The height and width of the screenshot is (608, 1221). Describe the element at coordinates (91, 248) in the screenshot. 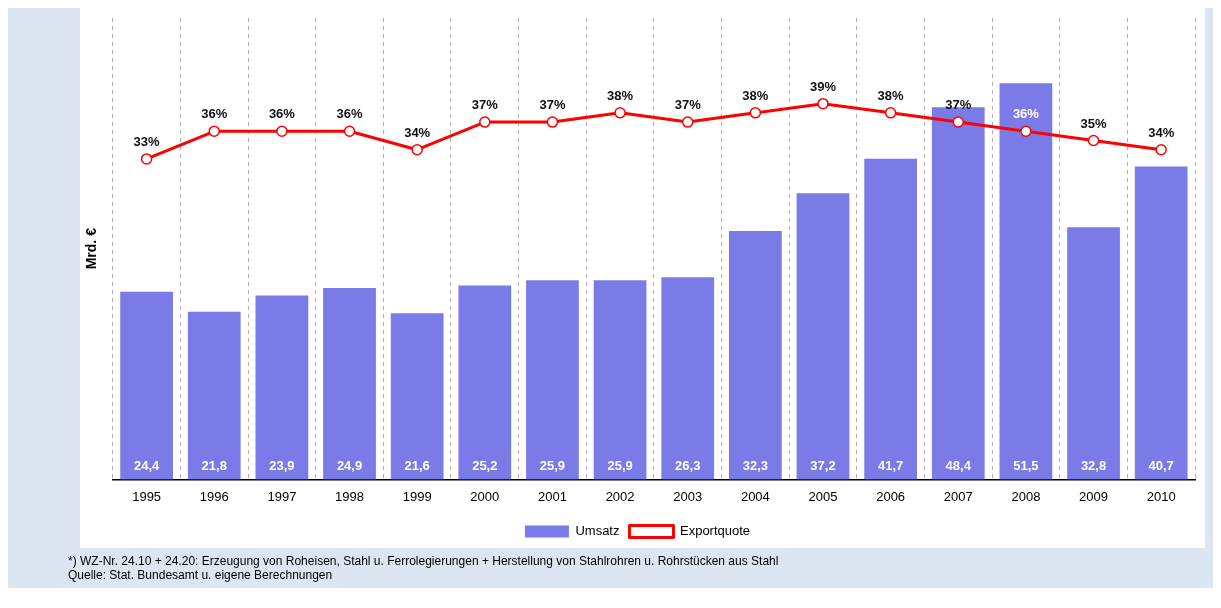

I see `y-axis-title: Mrd. €` at that location.